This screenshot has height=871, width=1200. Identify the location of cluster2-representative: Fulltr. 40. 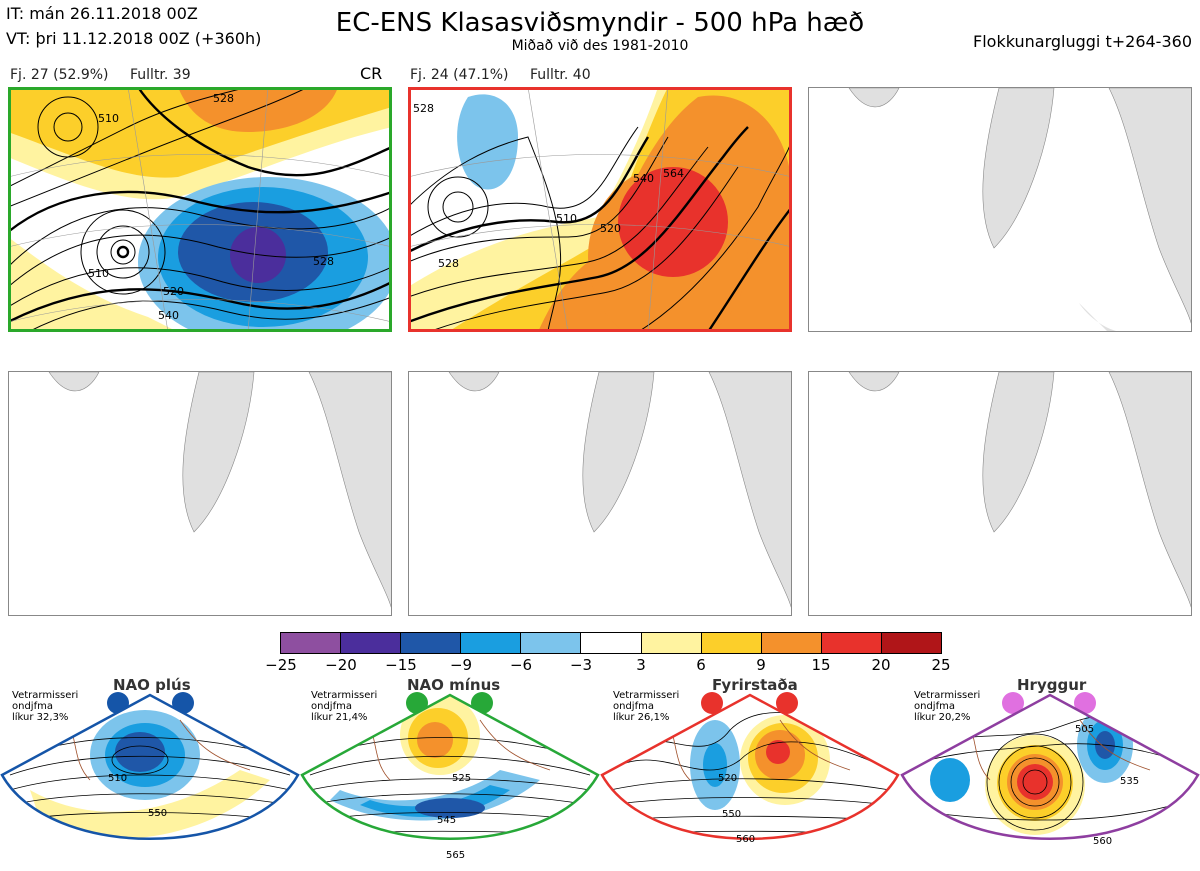
(560, 75).